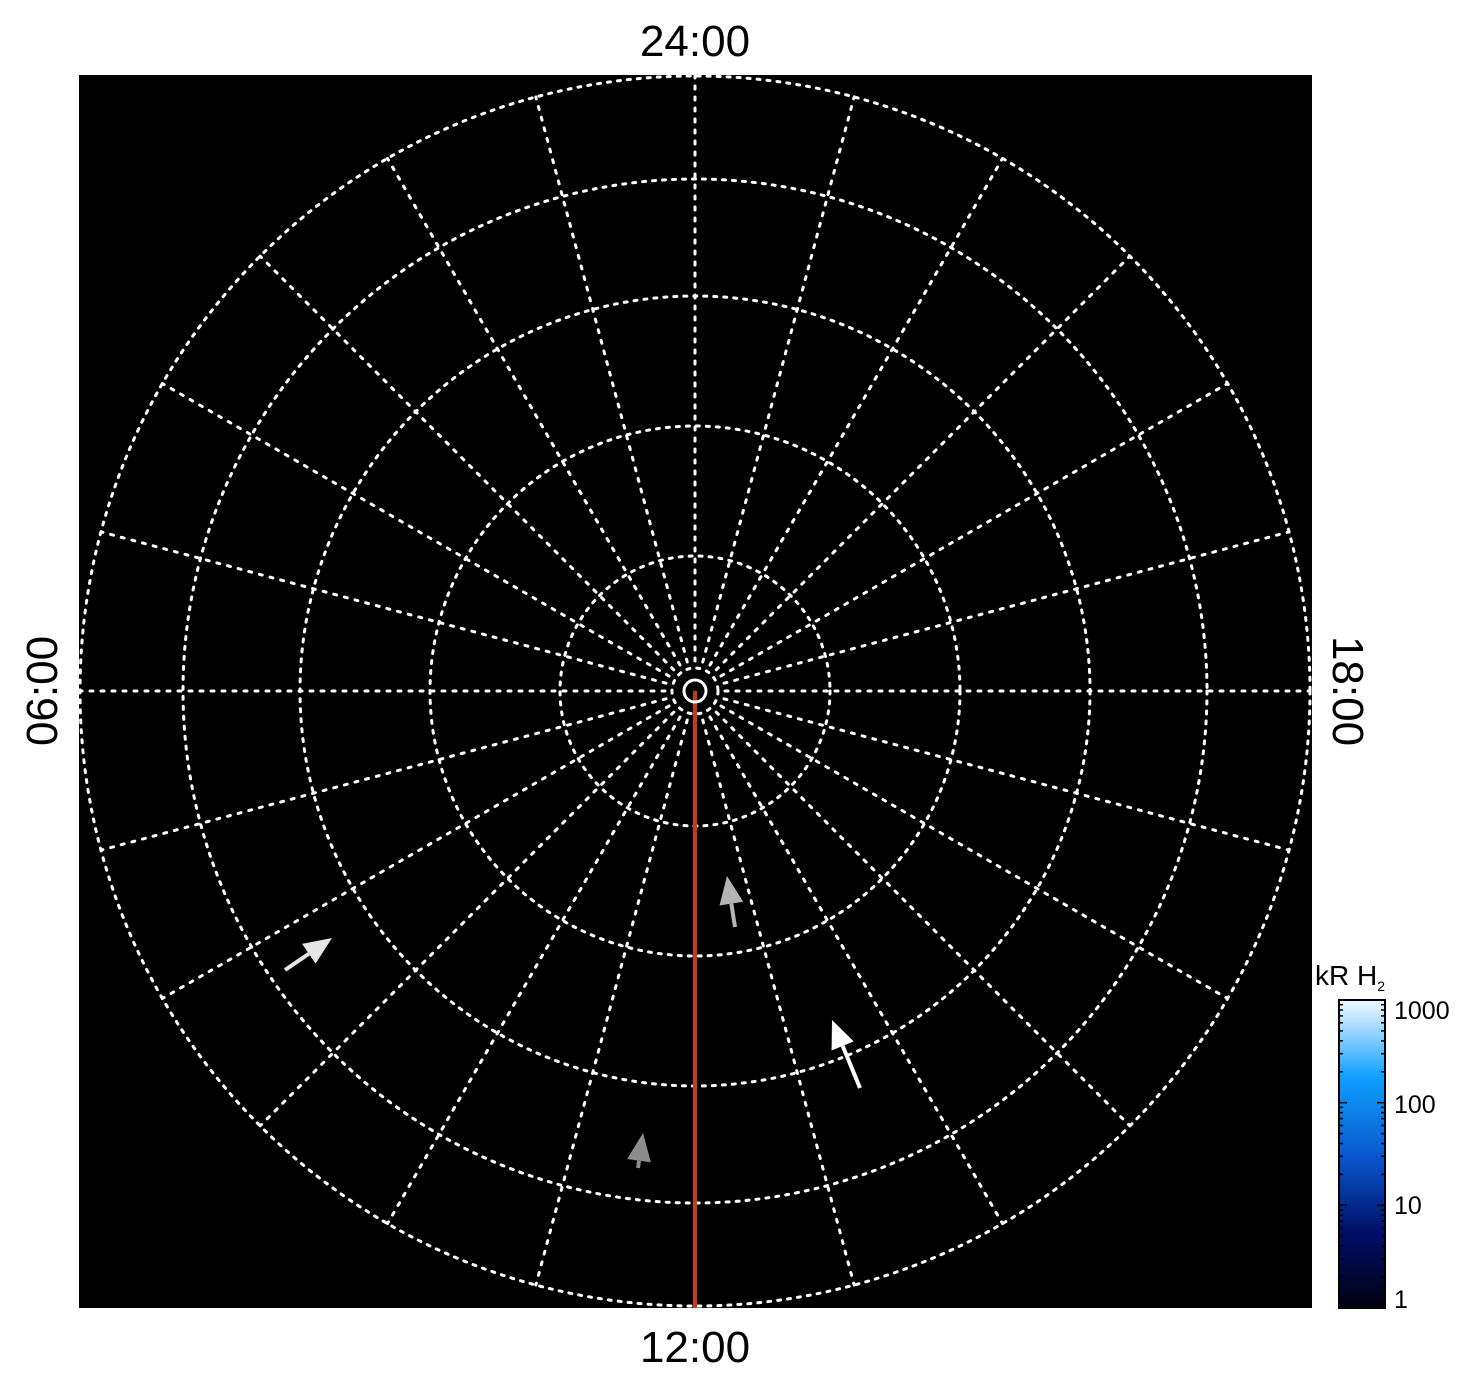 Image resolution: width=1480 pixels, height=1384 pixels. What do you see at coordinates (695, 41) in the screenshot?
I see `label-top: 24:00` at bounding box center [695, 41].